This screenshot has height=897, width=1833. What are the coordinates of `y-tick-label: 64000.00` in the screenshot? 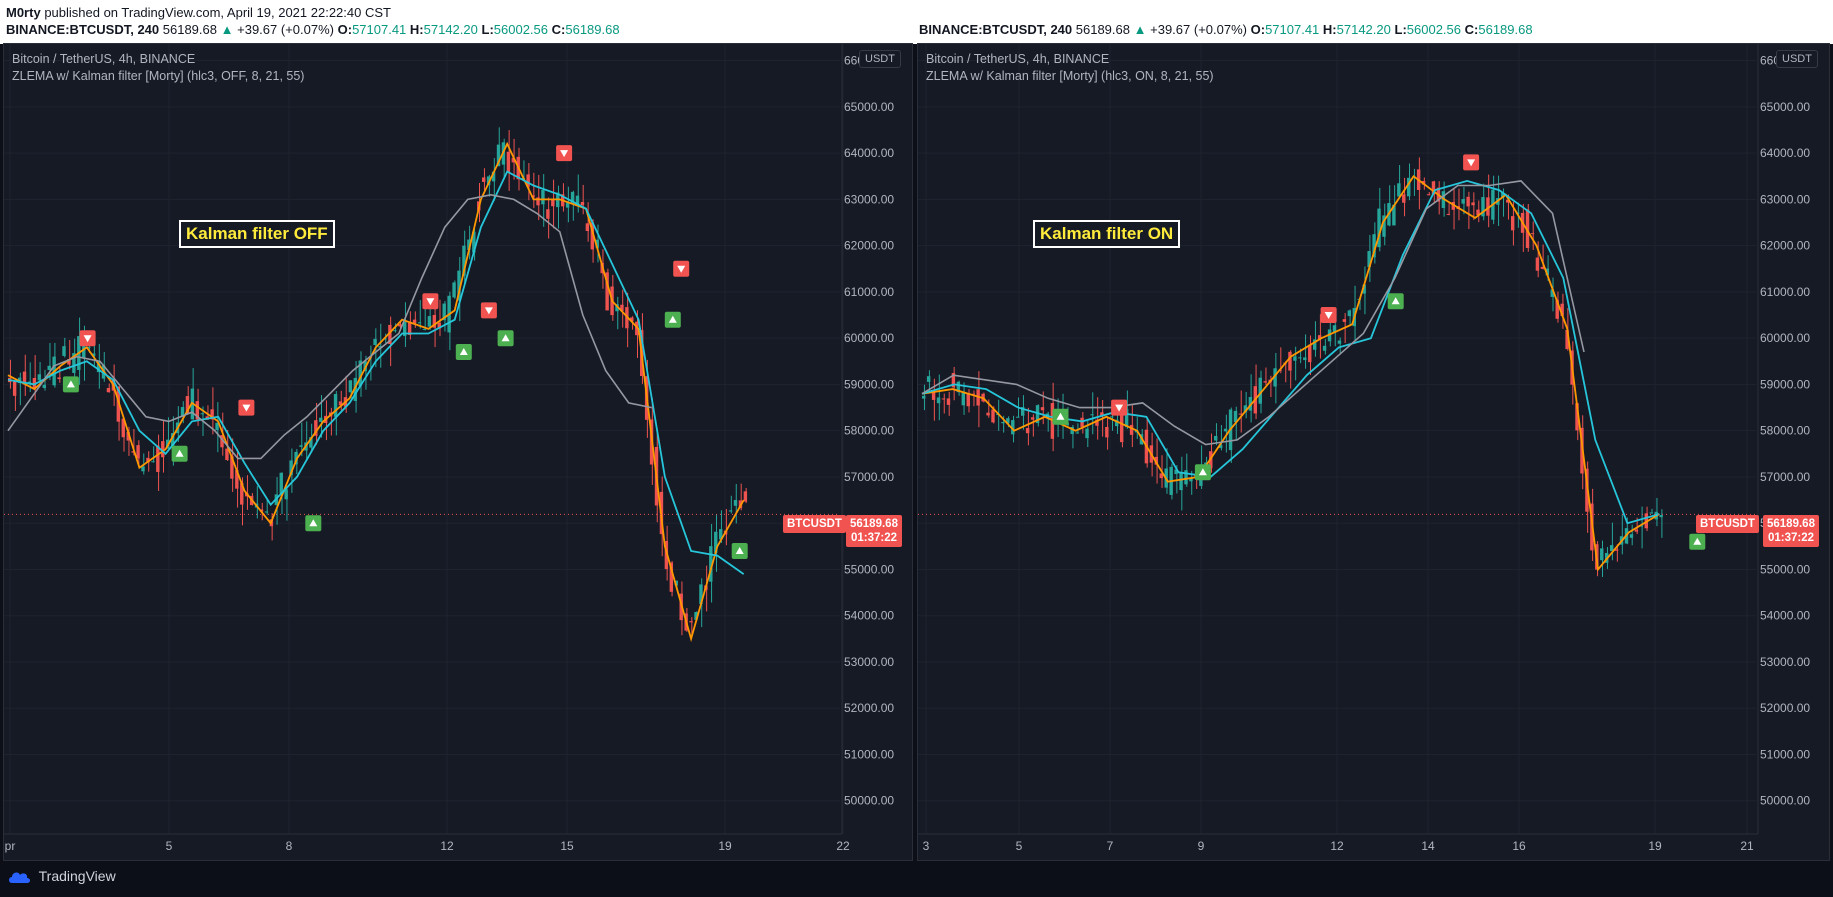 It's located at (1785, 153).